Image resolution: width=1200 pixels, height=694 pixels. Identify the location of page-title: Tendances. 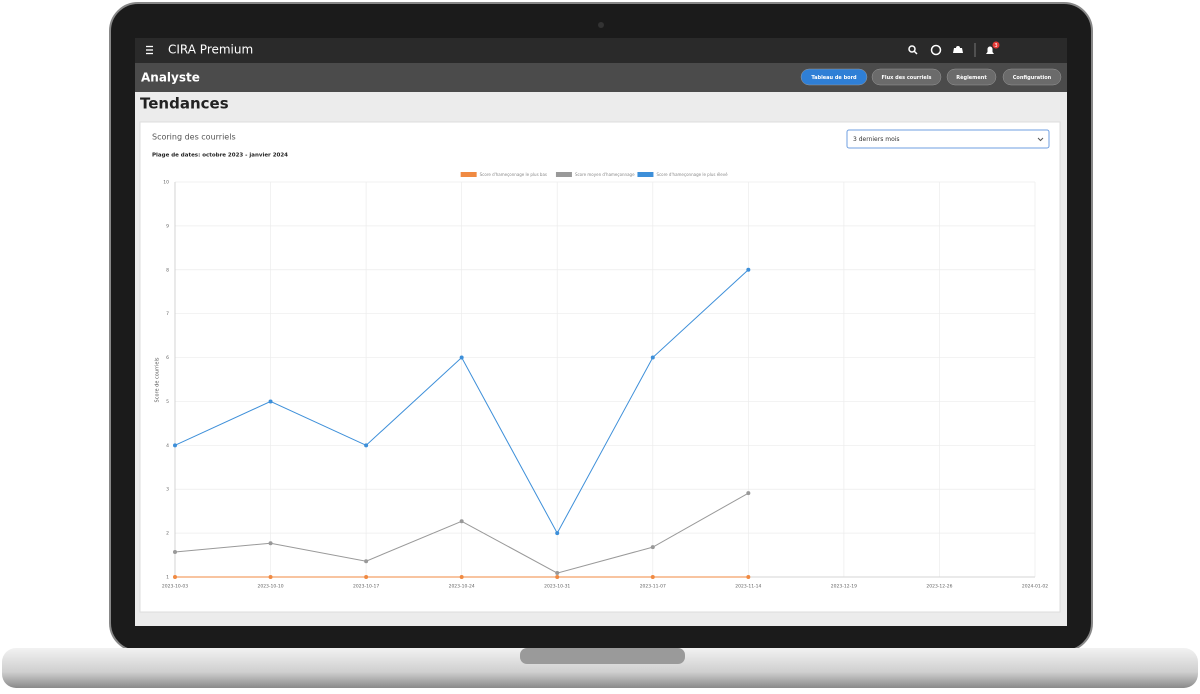
(184, 104).